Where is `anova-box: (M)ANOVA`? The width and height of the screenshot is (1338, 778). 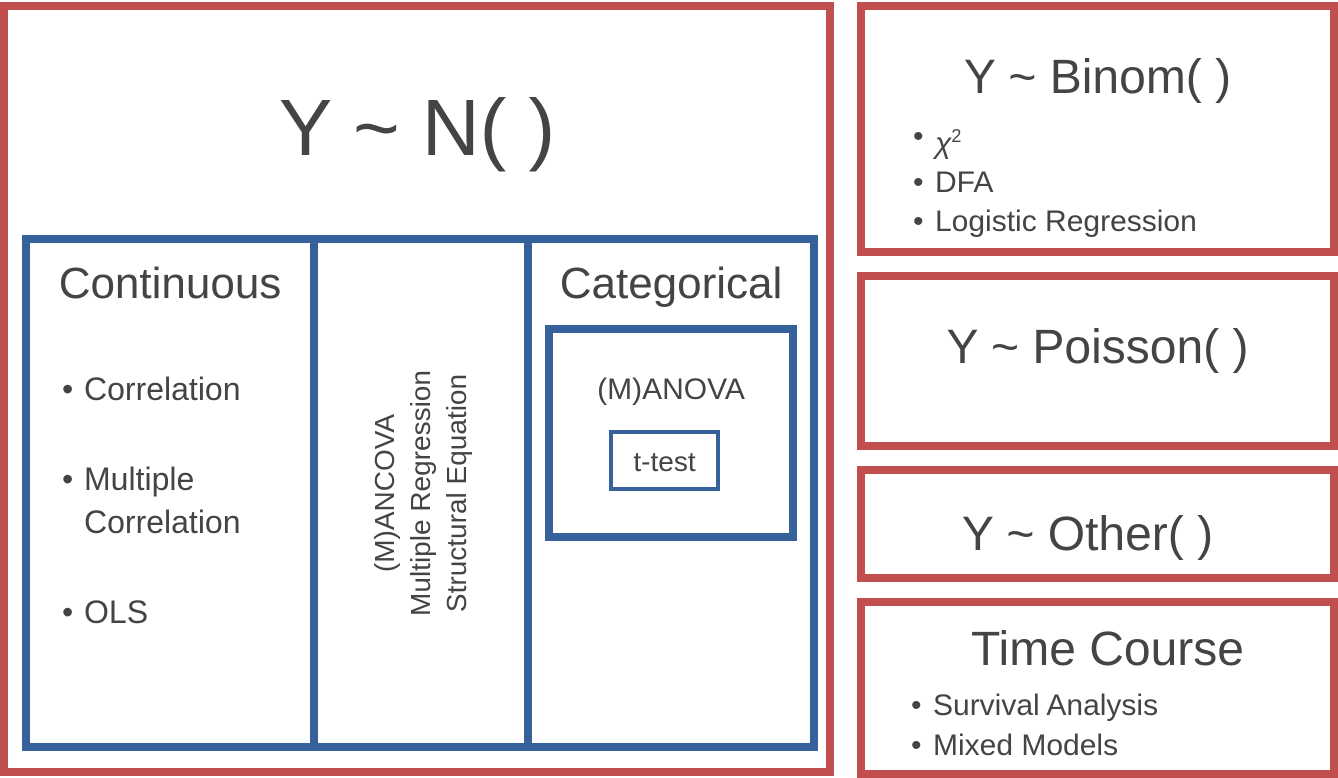 anova-box: (M)ANOVA is located at coordinates (671, 433).